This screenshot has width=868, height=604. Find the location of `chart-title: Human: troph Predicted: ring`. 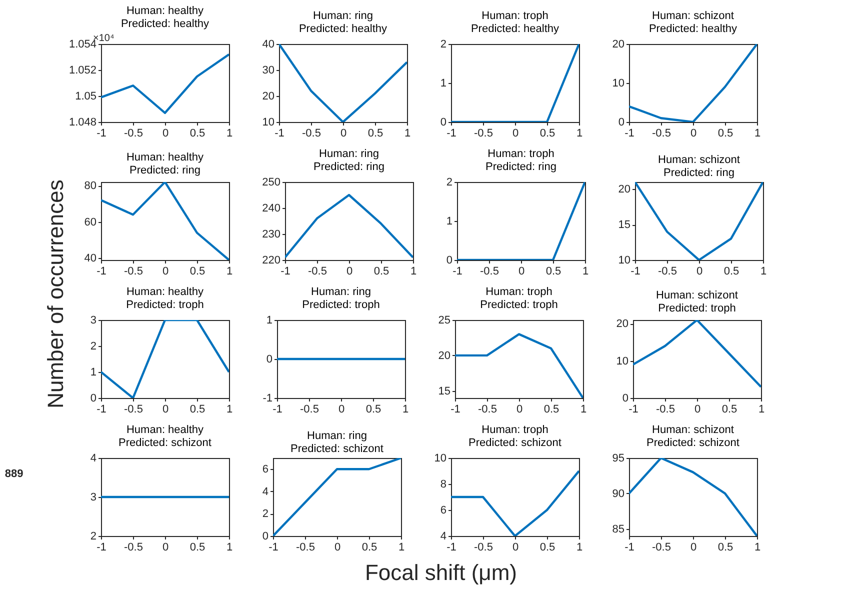

chart-title: Human: troph Predicted: ring is located at coordinates (521, 160).